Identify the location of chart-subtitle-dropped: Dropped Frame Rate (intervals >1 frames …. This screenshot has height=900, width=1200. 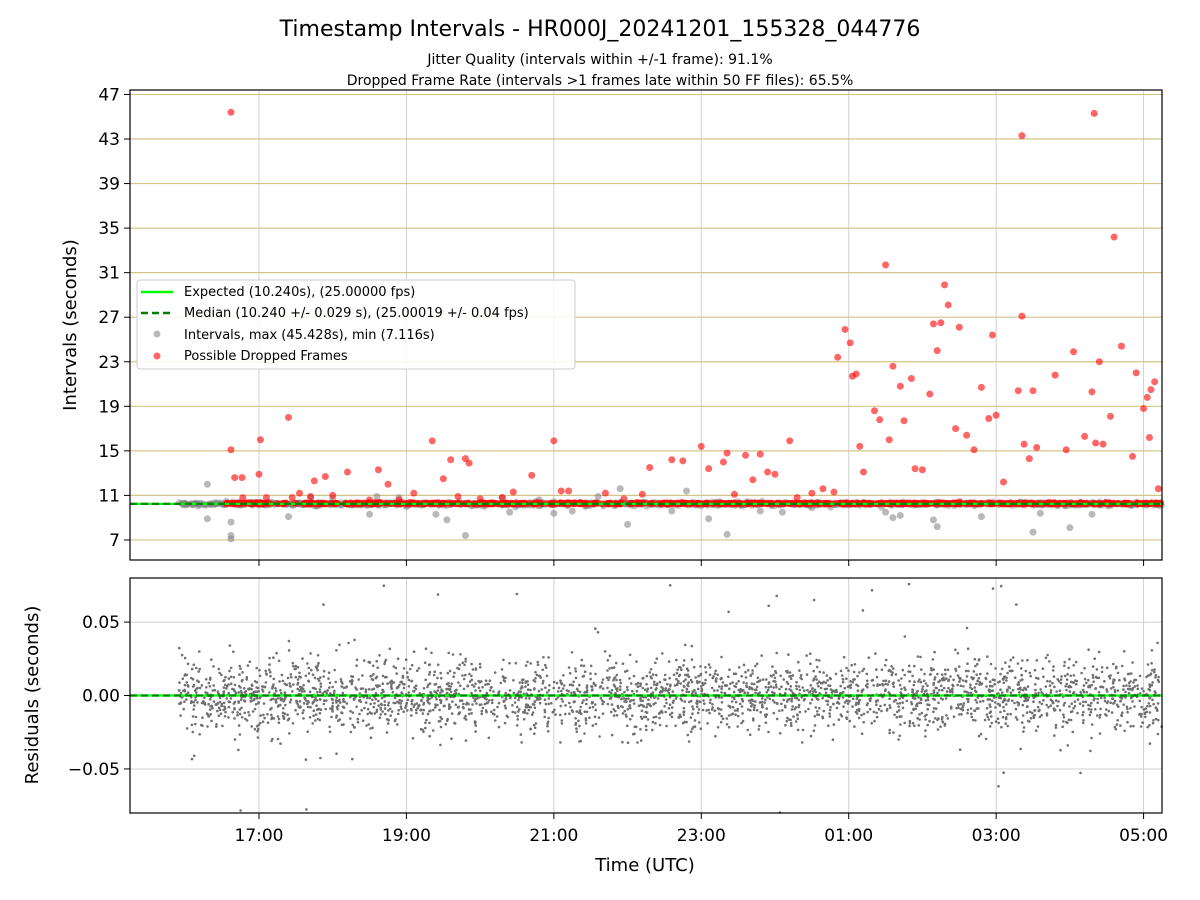
(600, 81).